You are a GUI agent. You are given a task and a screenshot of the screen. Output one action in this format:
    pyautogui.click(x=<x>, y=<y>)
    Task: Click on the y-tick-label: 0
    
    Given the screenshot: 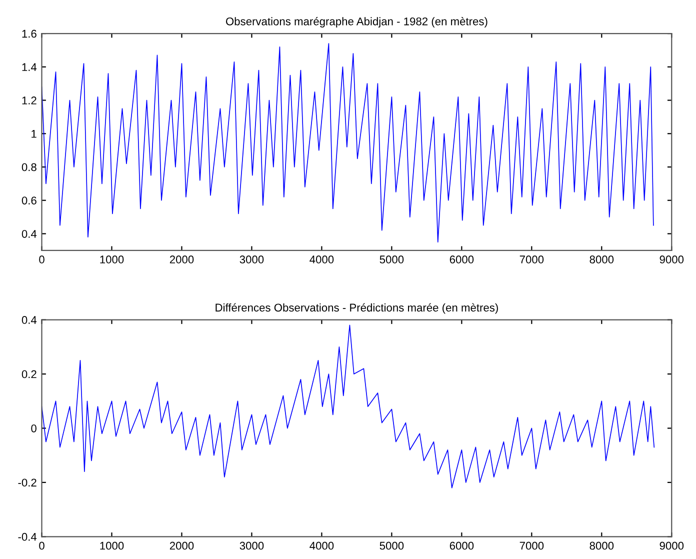 What is the action you would take?
    pyautogui.click(x=33, y=428)
    